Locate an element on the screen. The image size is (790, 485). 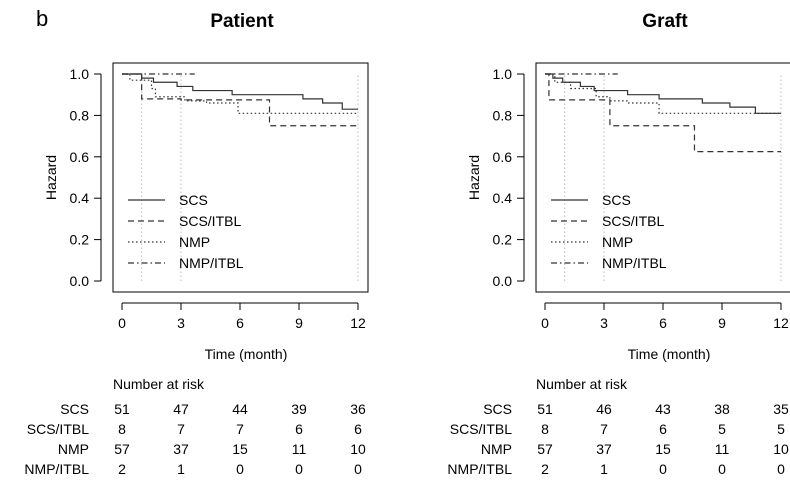
risk-count: 43 is located at coordinates (663, 409).